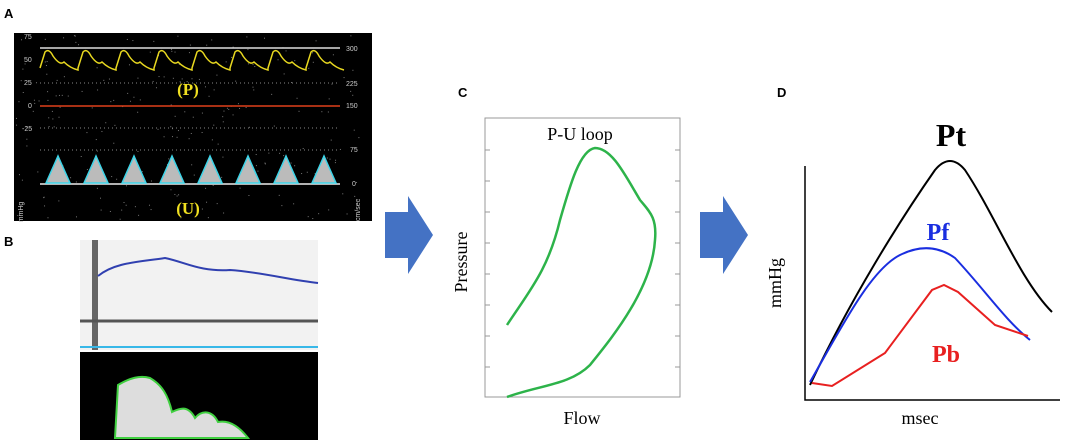 The image size is (1084, 447). I want to click on pf-curve, so click(920, 315).